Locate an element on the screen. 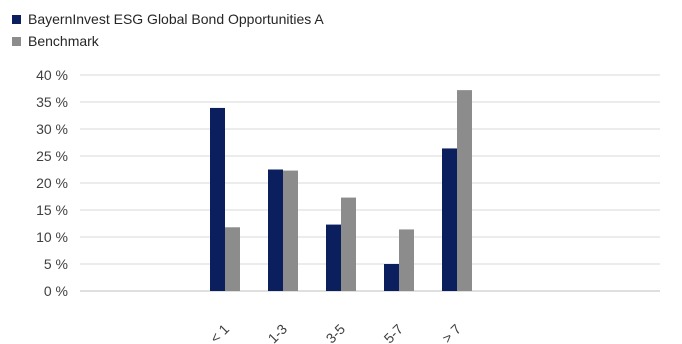 This screenshot has height=344, width=682. legend-label-benchmark: Benchmark is located at coordinates (63, 41).